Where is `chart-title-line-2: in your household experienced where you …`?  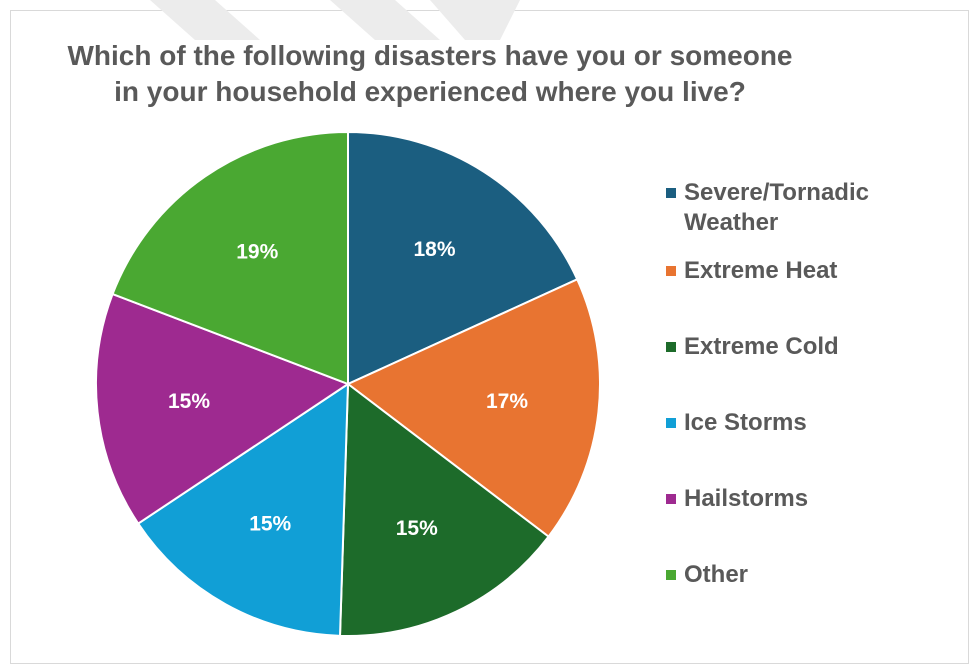 chart-title-line-2: in your household experienced where you … is located at coordinates (430, 91).